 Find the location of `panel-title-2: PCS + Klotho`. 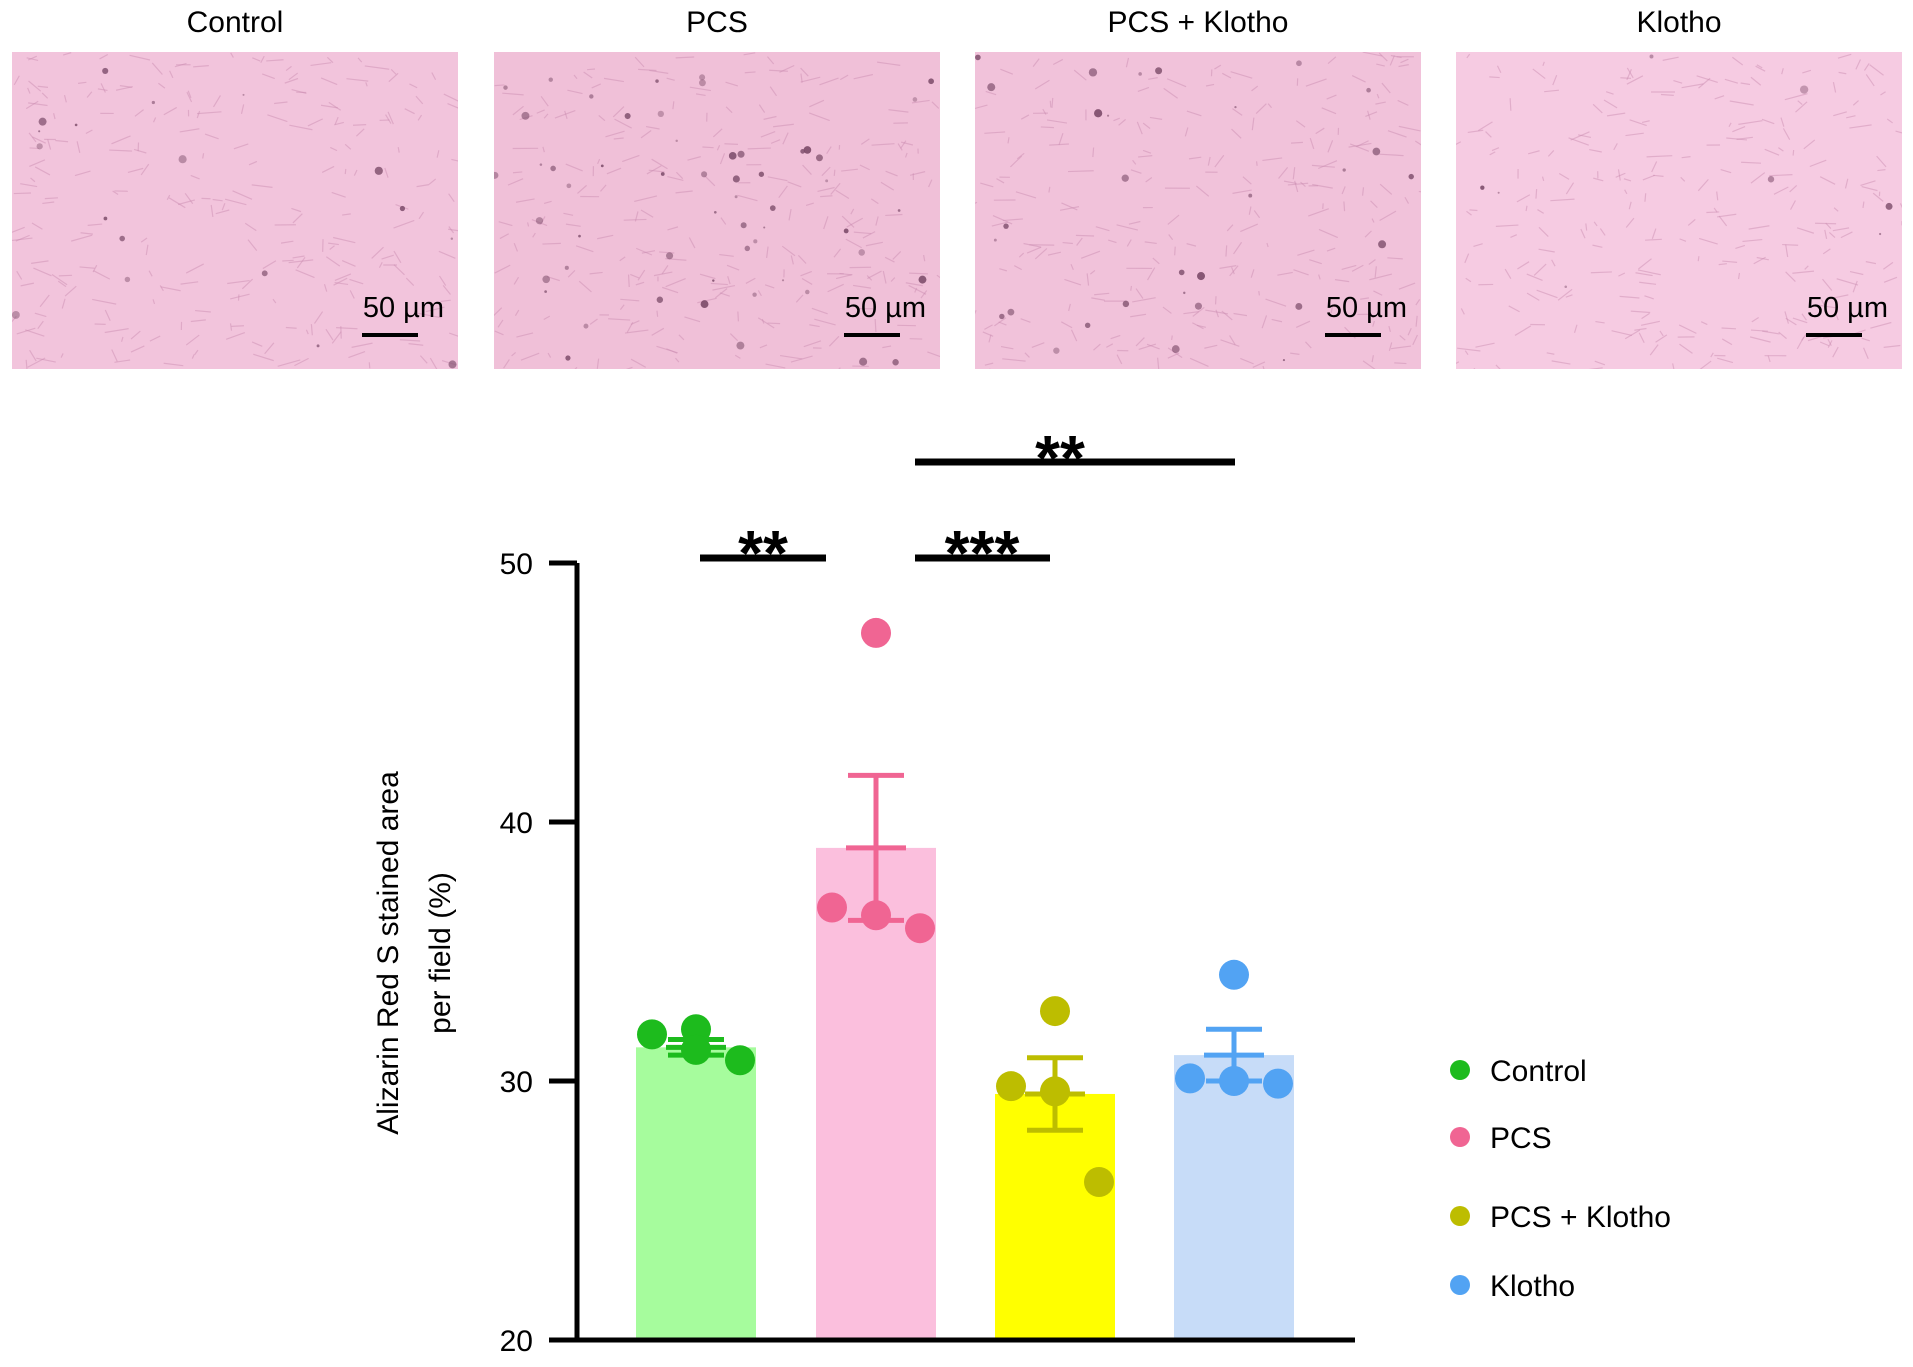

panel-title-2: PCS + Klotho is located at coordinates (1198, 22).